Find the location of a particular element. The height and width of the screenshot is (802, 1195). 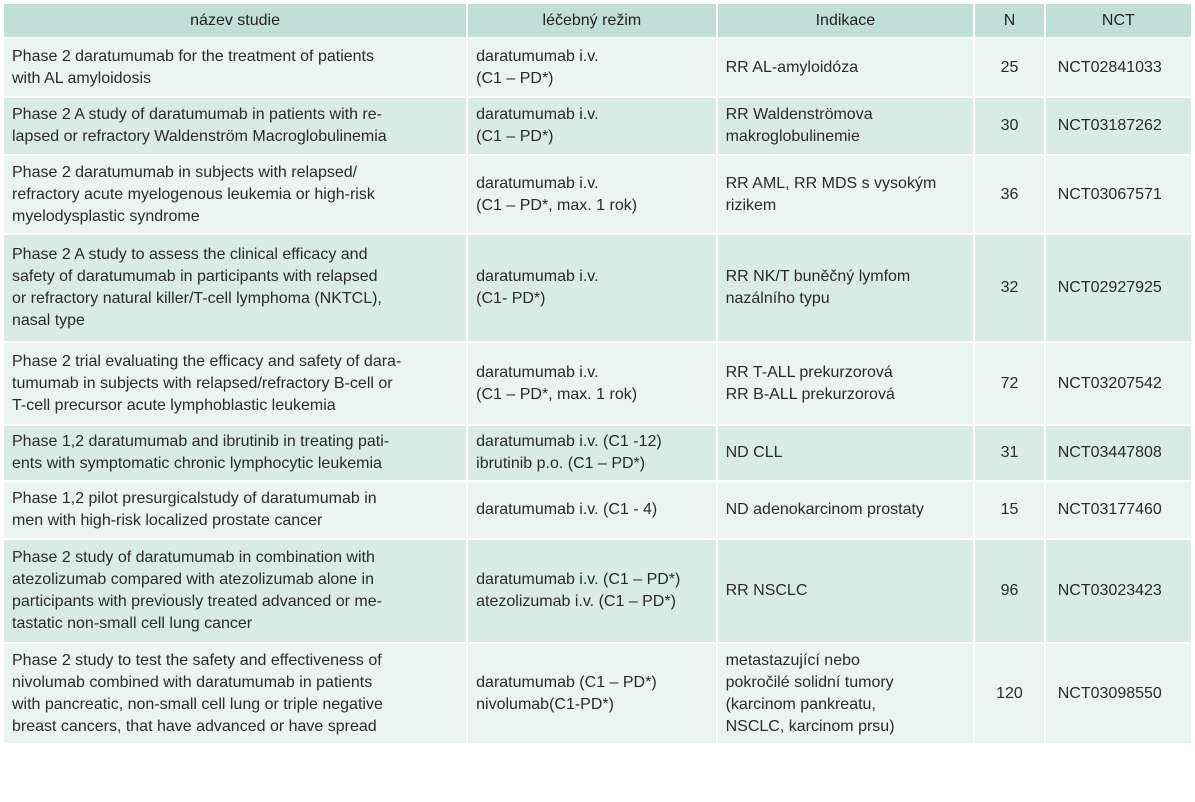

regimen-cell: daratumumab i.v. (C1- PD*) is located at coordinates (592, 288).